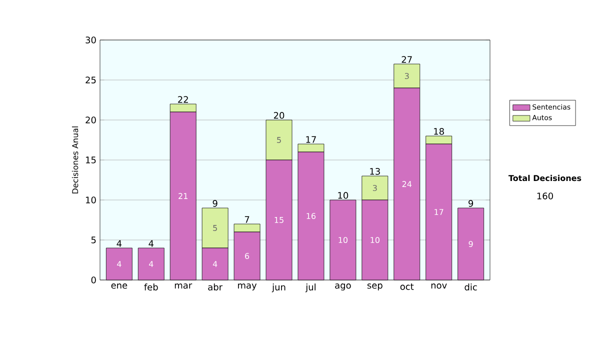  What do you see at coordinates (183, 286) in the screenshot?
I see `x-tick-label: mar` at bounding box center [183, 286].